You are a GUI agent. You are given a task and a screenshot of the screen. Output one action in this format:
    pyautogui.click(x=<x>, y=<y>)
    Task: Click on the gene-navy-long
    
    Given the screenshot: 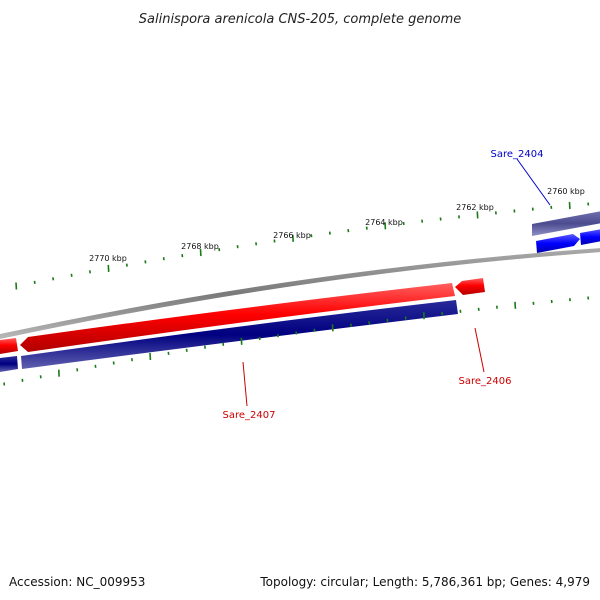 What is the action you would take?
    pyautogui.click(x=239, y=334)
    